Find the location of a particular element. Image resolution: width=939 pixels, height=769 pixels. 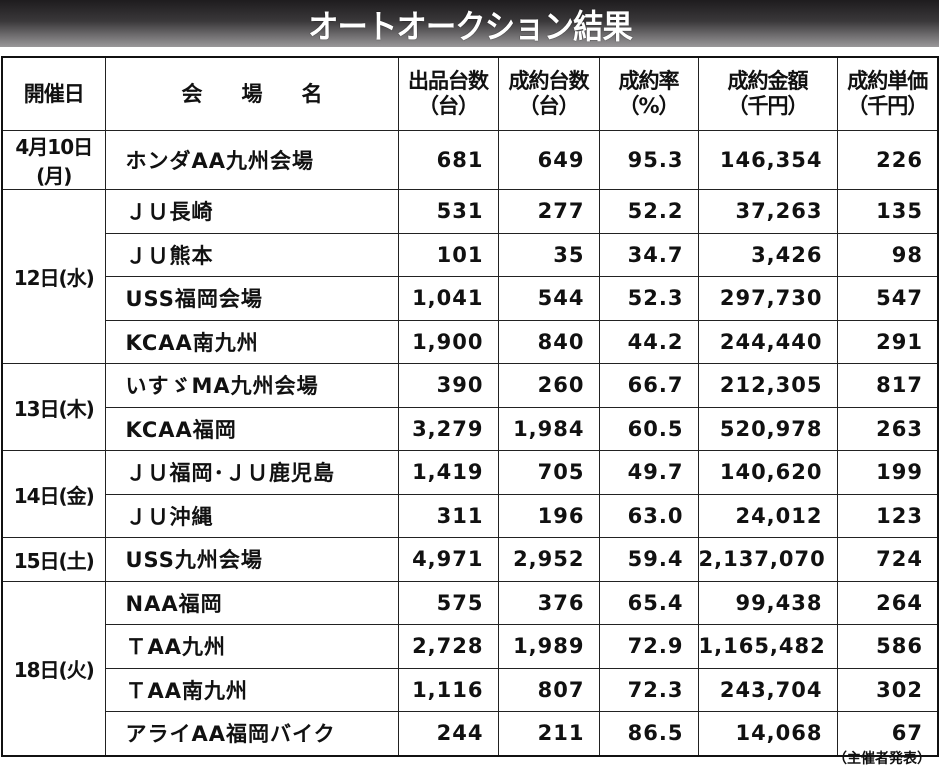

venue-cell: USS九州会場 is located at coordinates (251, 559).